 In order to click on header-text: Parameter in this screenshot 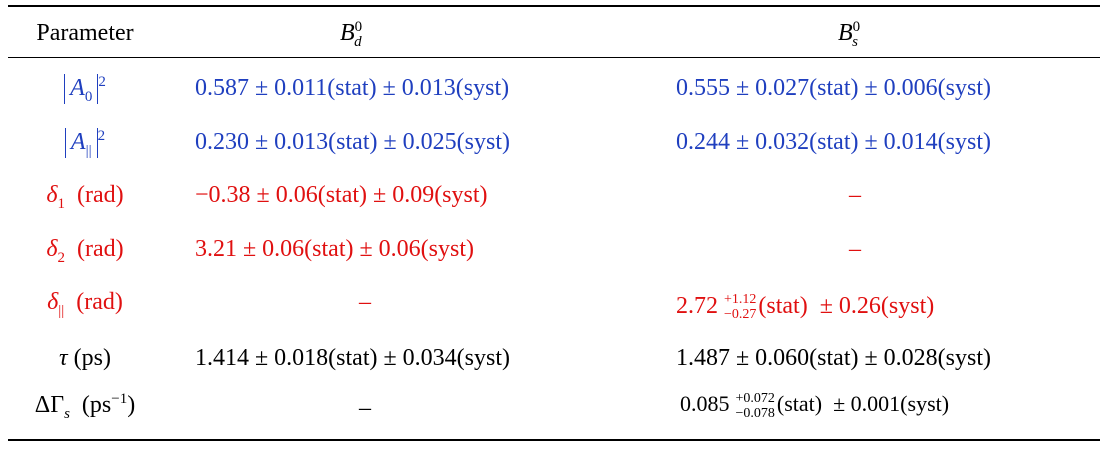, I will do `click(85, 33)`.